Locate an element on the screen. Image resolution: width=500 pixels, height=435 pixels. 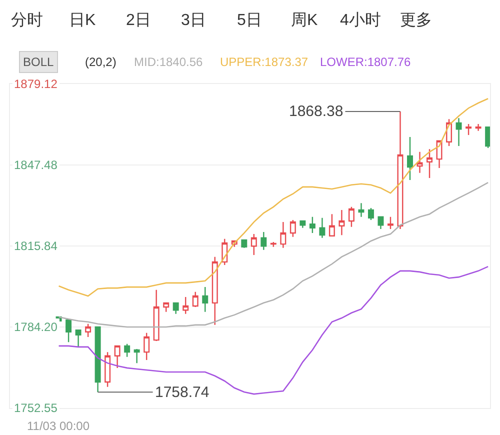
annotation: 1868.38 is located at coordinates (316, 111).